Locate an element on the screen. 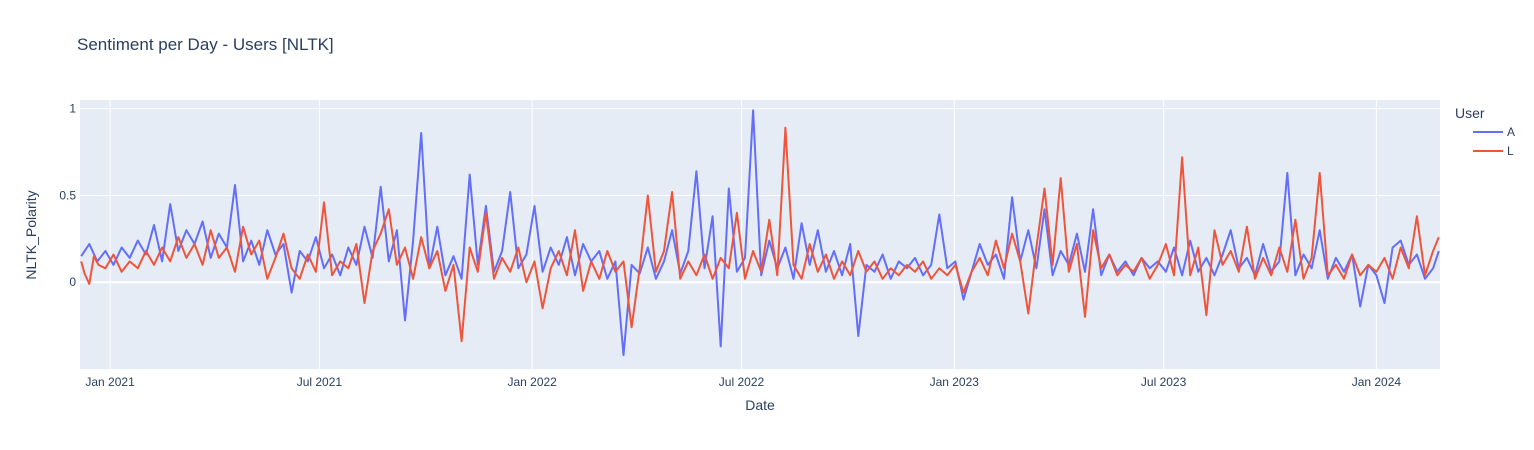 The height and width of the screenshot is (450, 1534). legend-item-a: A is located at coordinates (1494, 132).